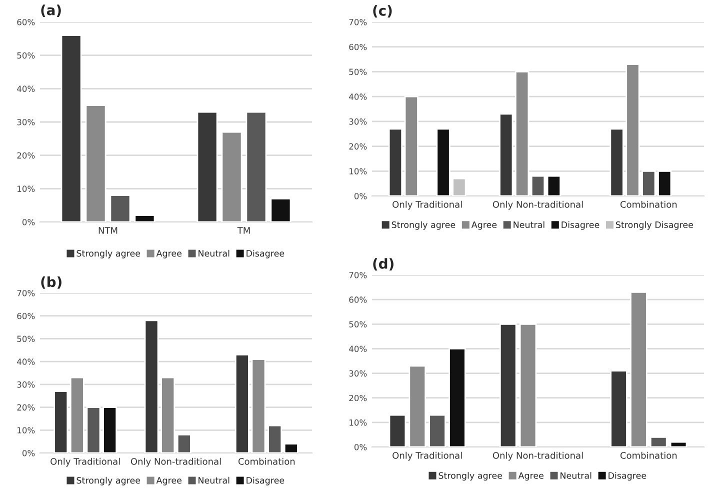 This screenshot has height=490, width=709. I want to click on x-tick-label: NTM, so click(108, 230).